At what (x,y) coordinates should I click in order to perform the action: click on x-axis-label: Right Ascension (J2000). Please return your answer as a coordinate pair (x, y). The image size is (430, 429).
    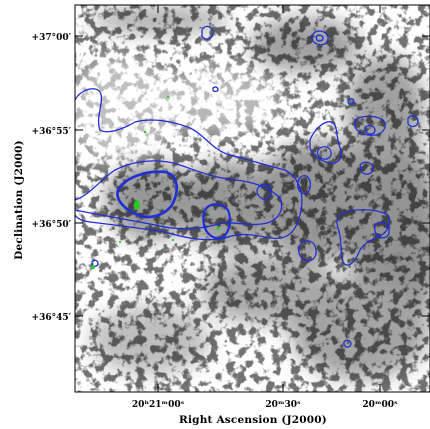
    Looking at the image, I should click on (253, 420).